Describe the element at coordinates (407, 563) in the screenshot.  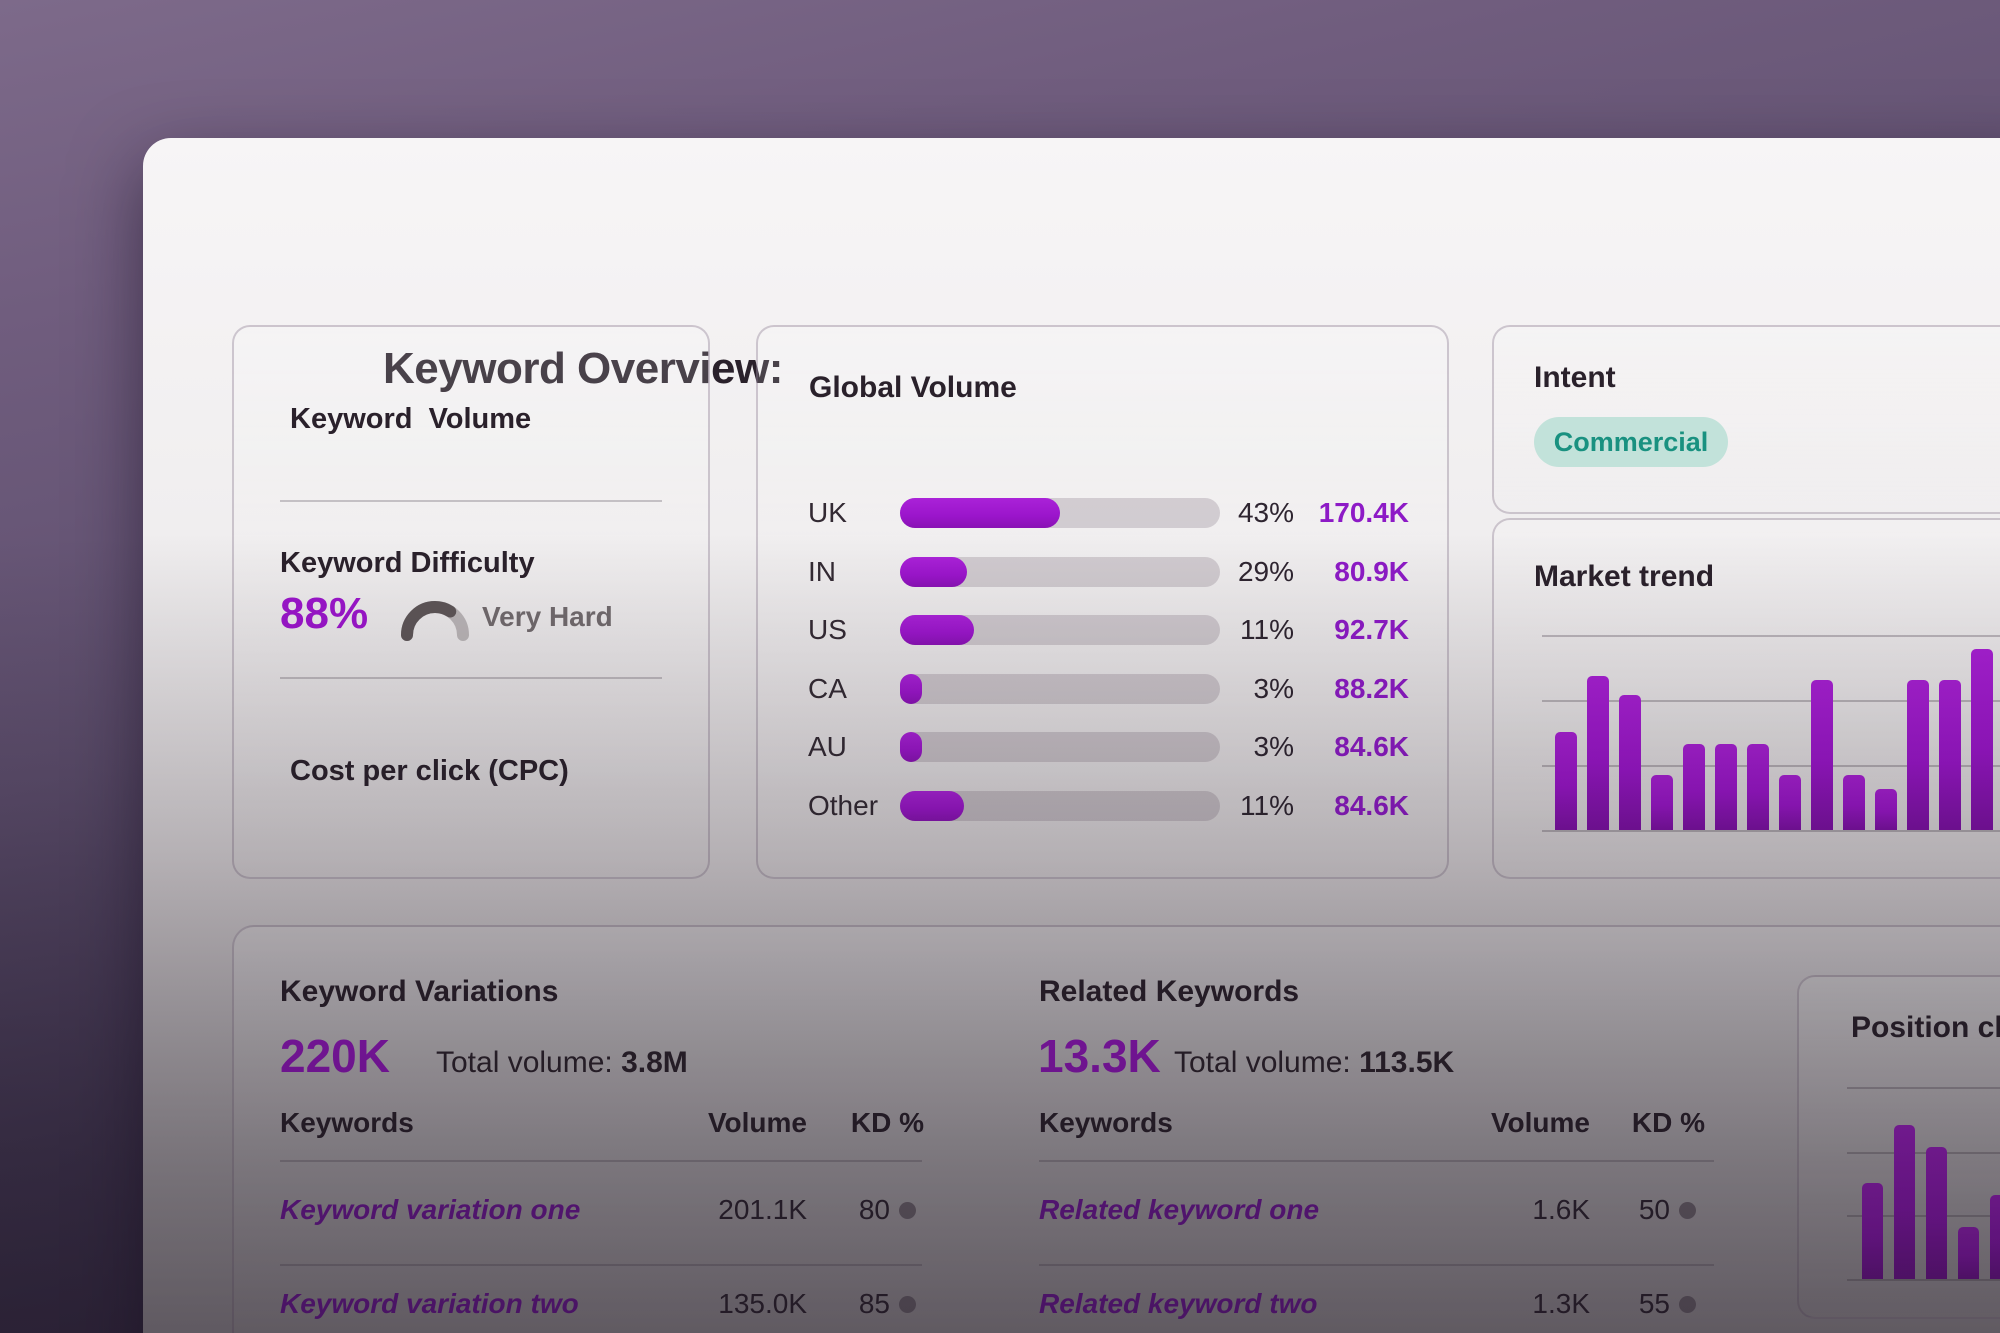
I see `keyword-difficulty-title: Keyword Difficulty` at that location.